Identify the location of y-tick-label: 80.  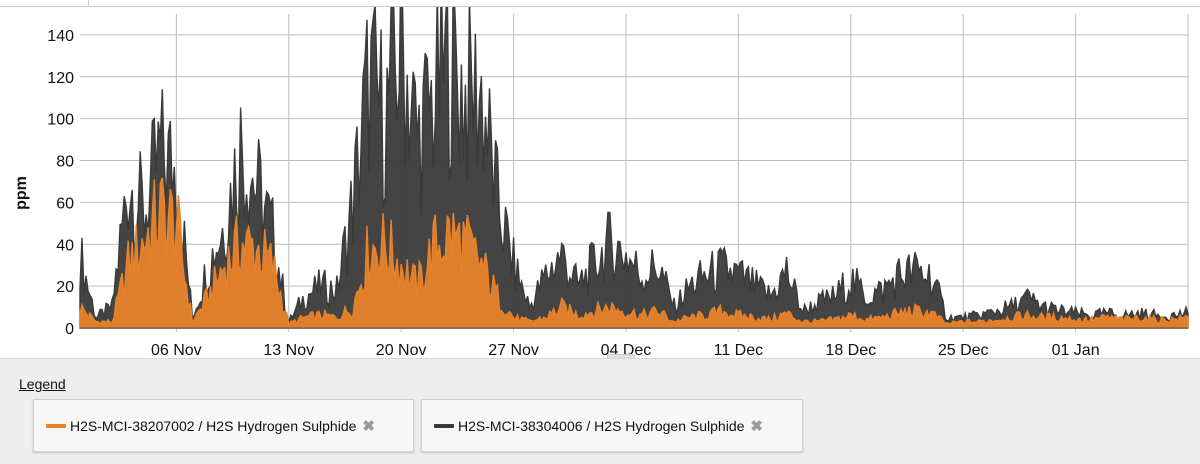
(65, 162).